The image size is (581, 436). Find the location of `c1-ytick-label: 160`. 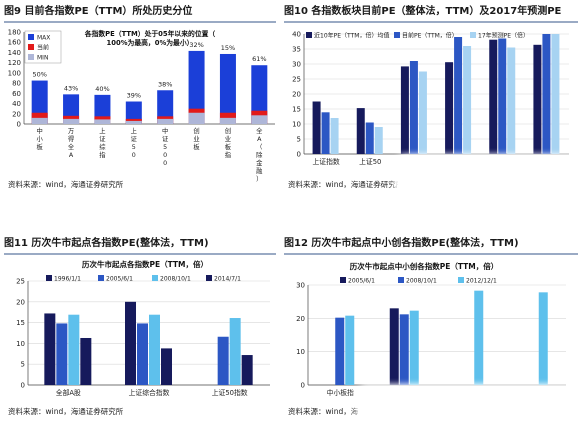

c1-ytick-label: 160 is located at coordinates (14, 43).